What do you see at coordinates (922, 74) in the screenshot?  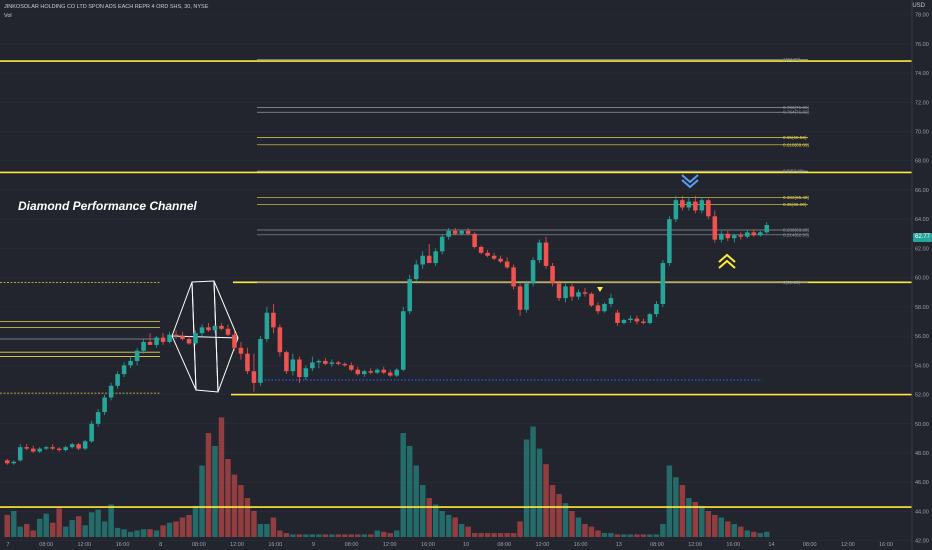 I see `price-tick-label: 74.00` at bounding box center [922, 74].